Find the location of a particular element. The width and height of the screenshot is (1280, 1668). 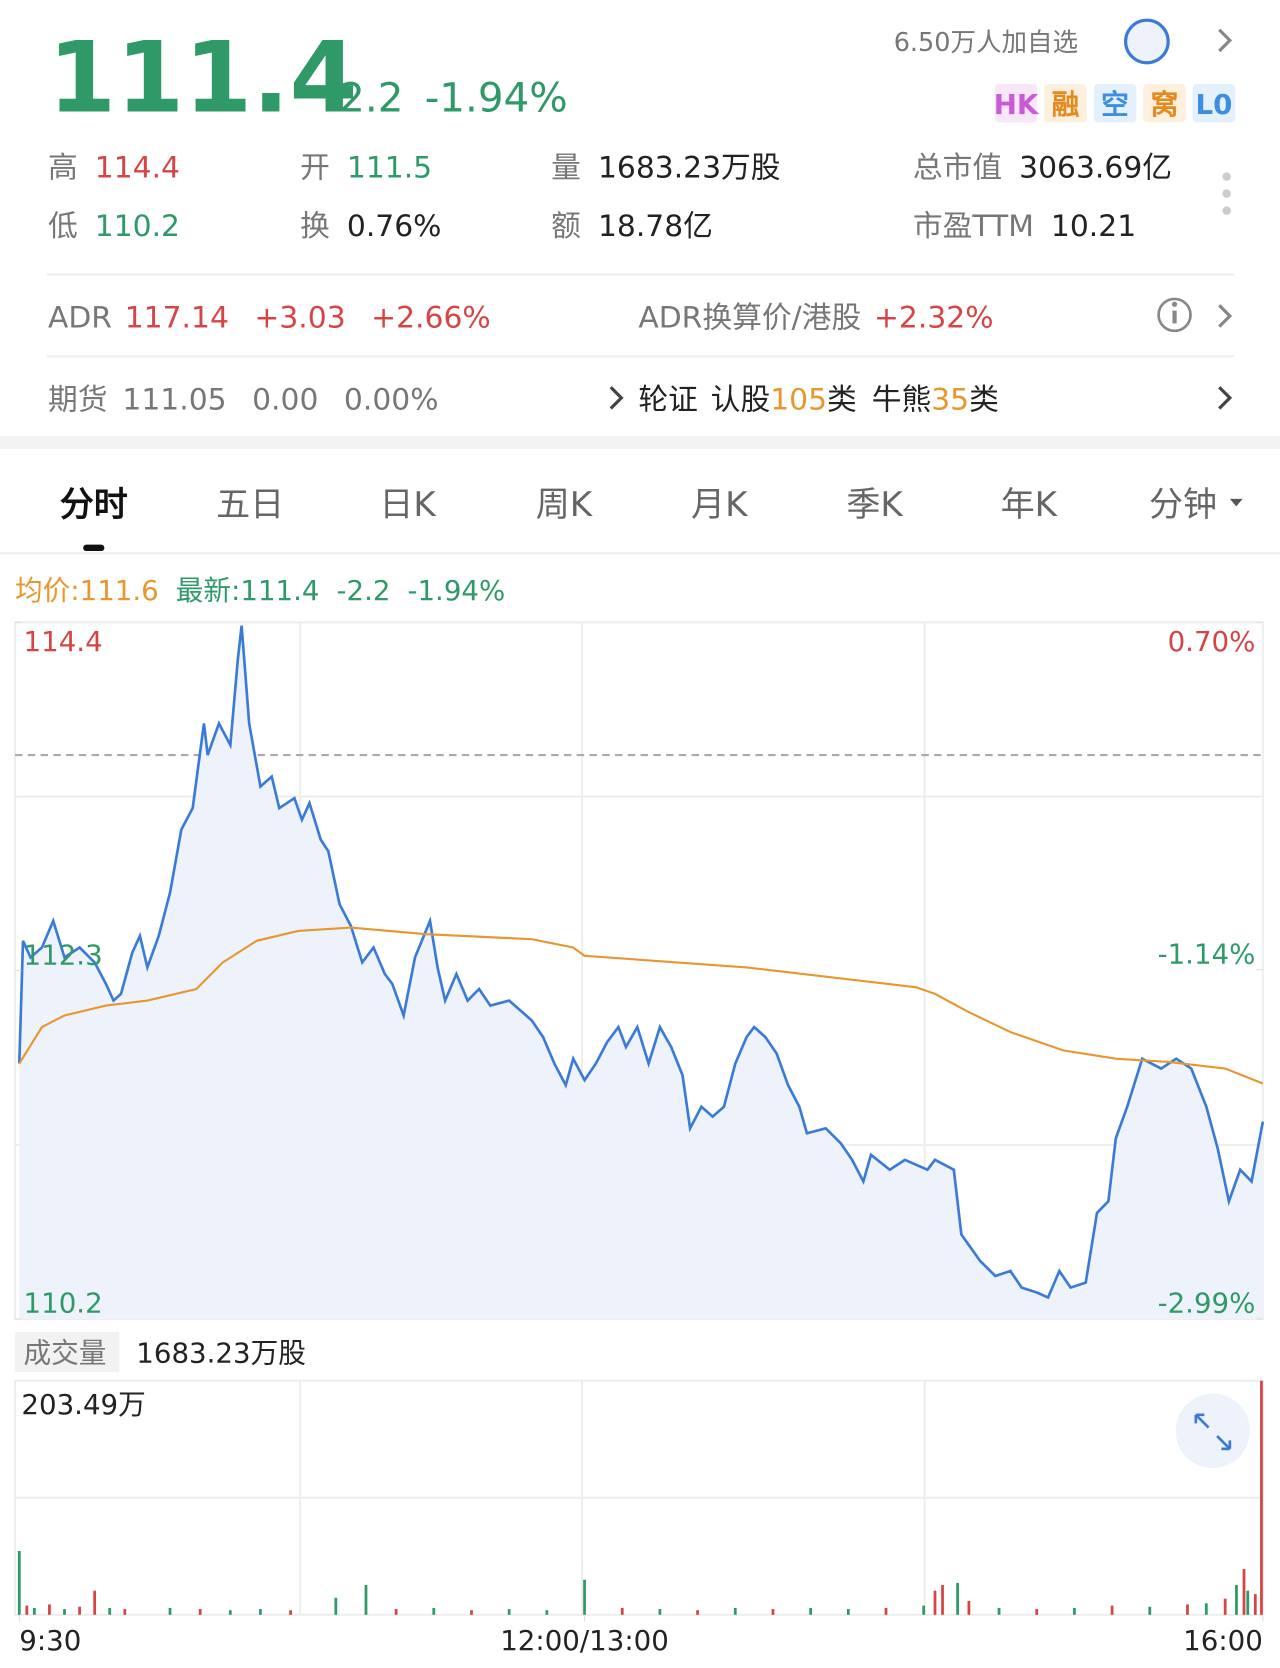

tab: 月K is located at coordinates (720, 505).